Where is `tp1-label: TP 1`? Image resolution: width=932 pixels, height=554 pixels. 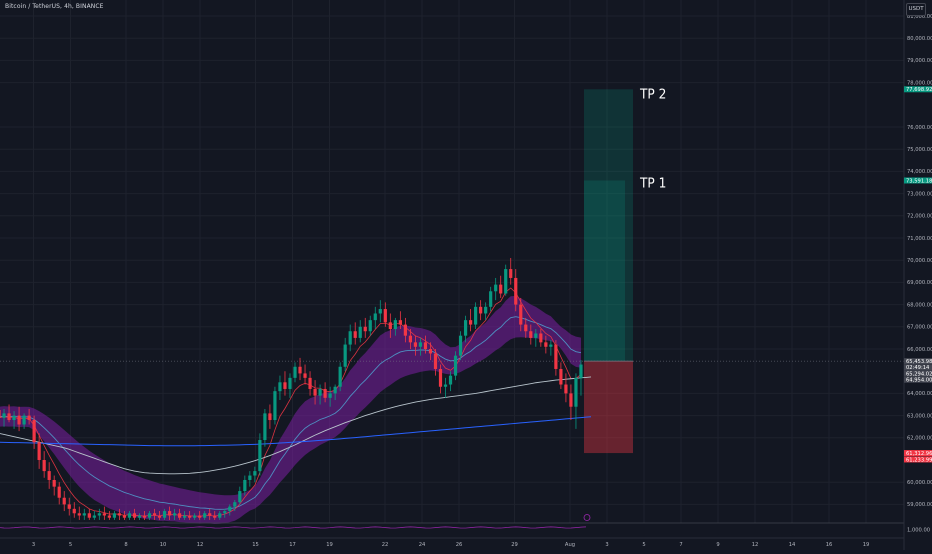 tp1-label: TP 1 is located at coordinates (652, 183).